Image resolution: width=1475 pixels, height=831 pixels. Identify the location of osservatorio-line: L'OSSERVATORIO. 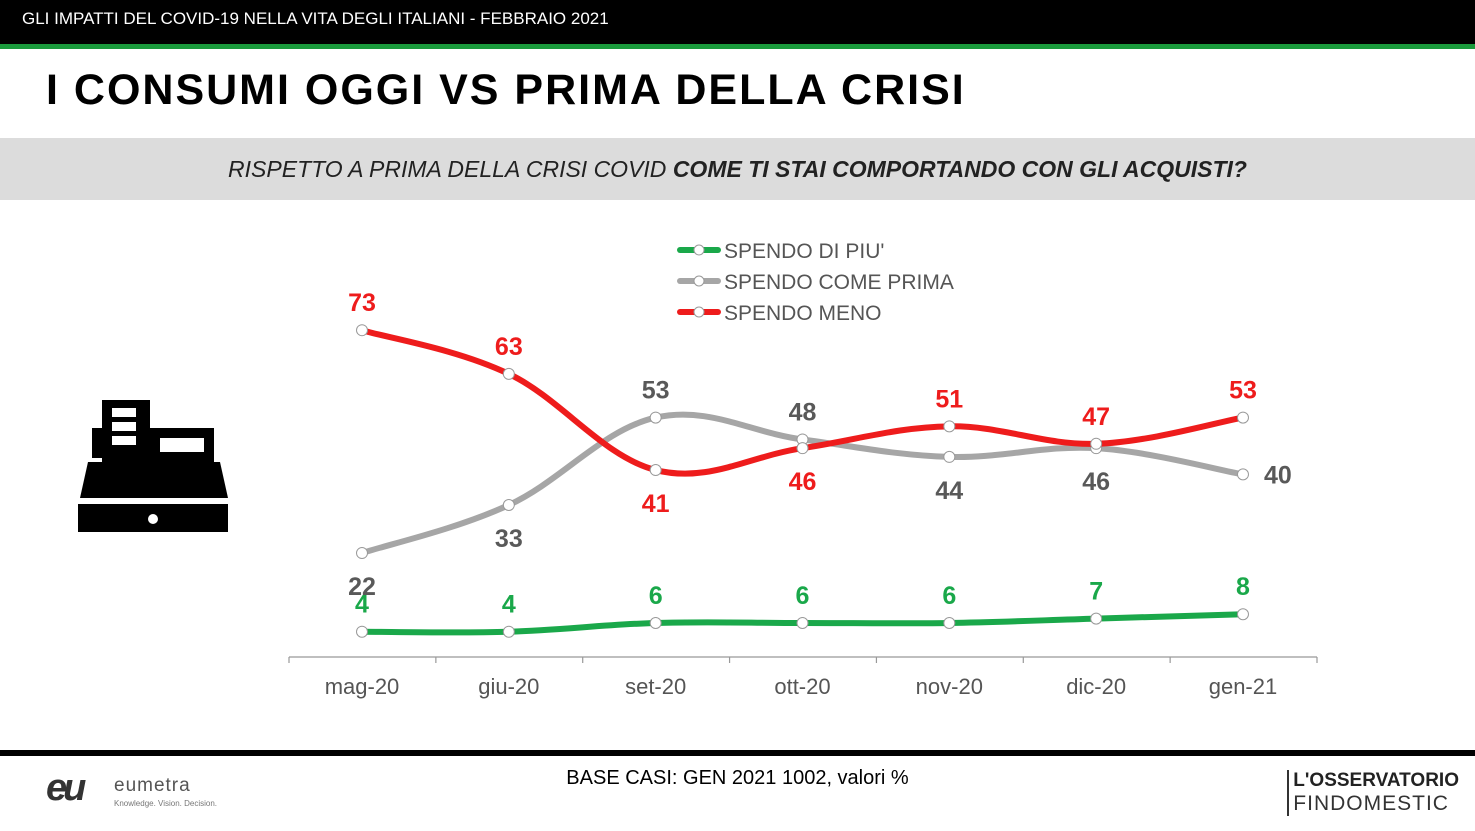
(1376, 780).